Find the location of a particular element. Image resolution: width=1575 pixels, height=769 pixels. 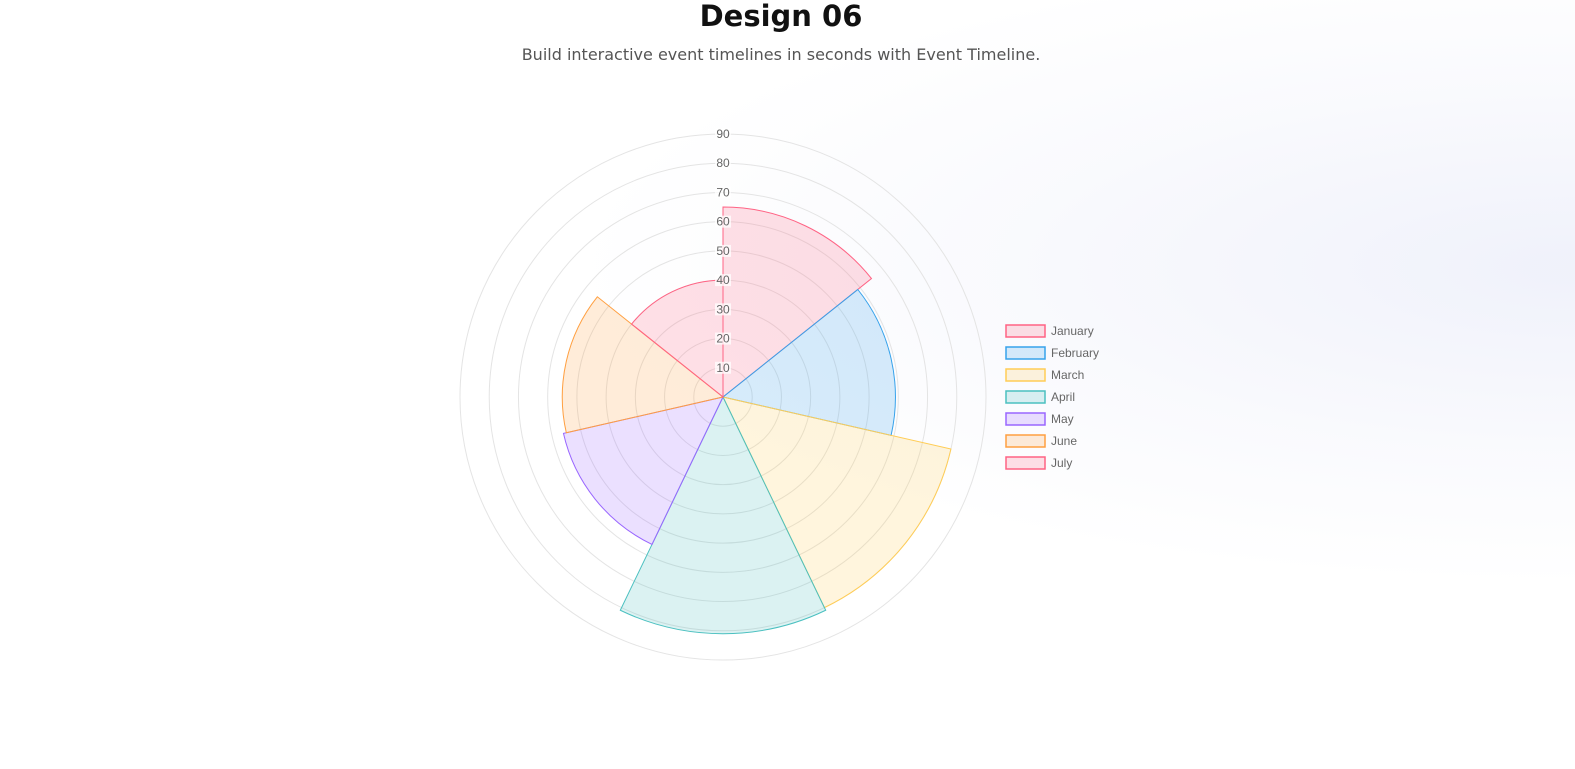

chart-legend: January February March April May June July is located at coordinates (1052, 397).